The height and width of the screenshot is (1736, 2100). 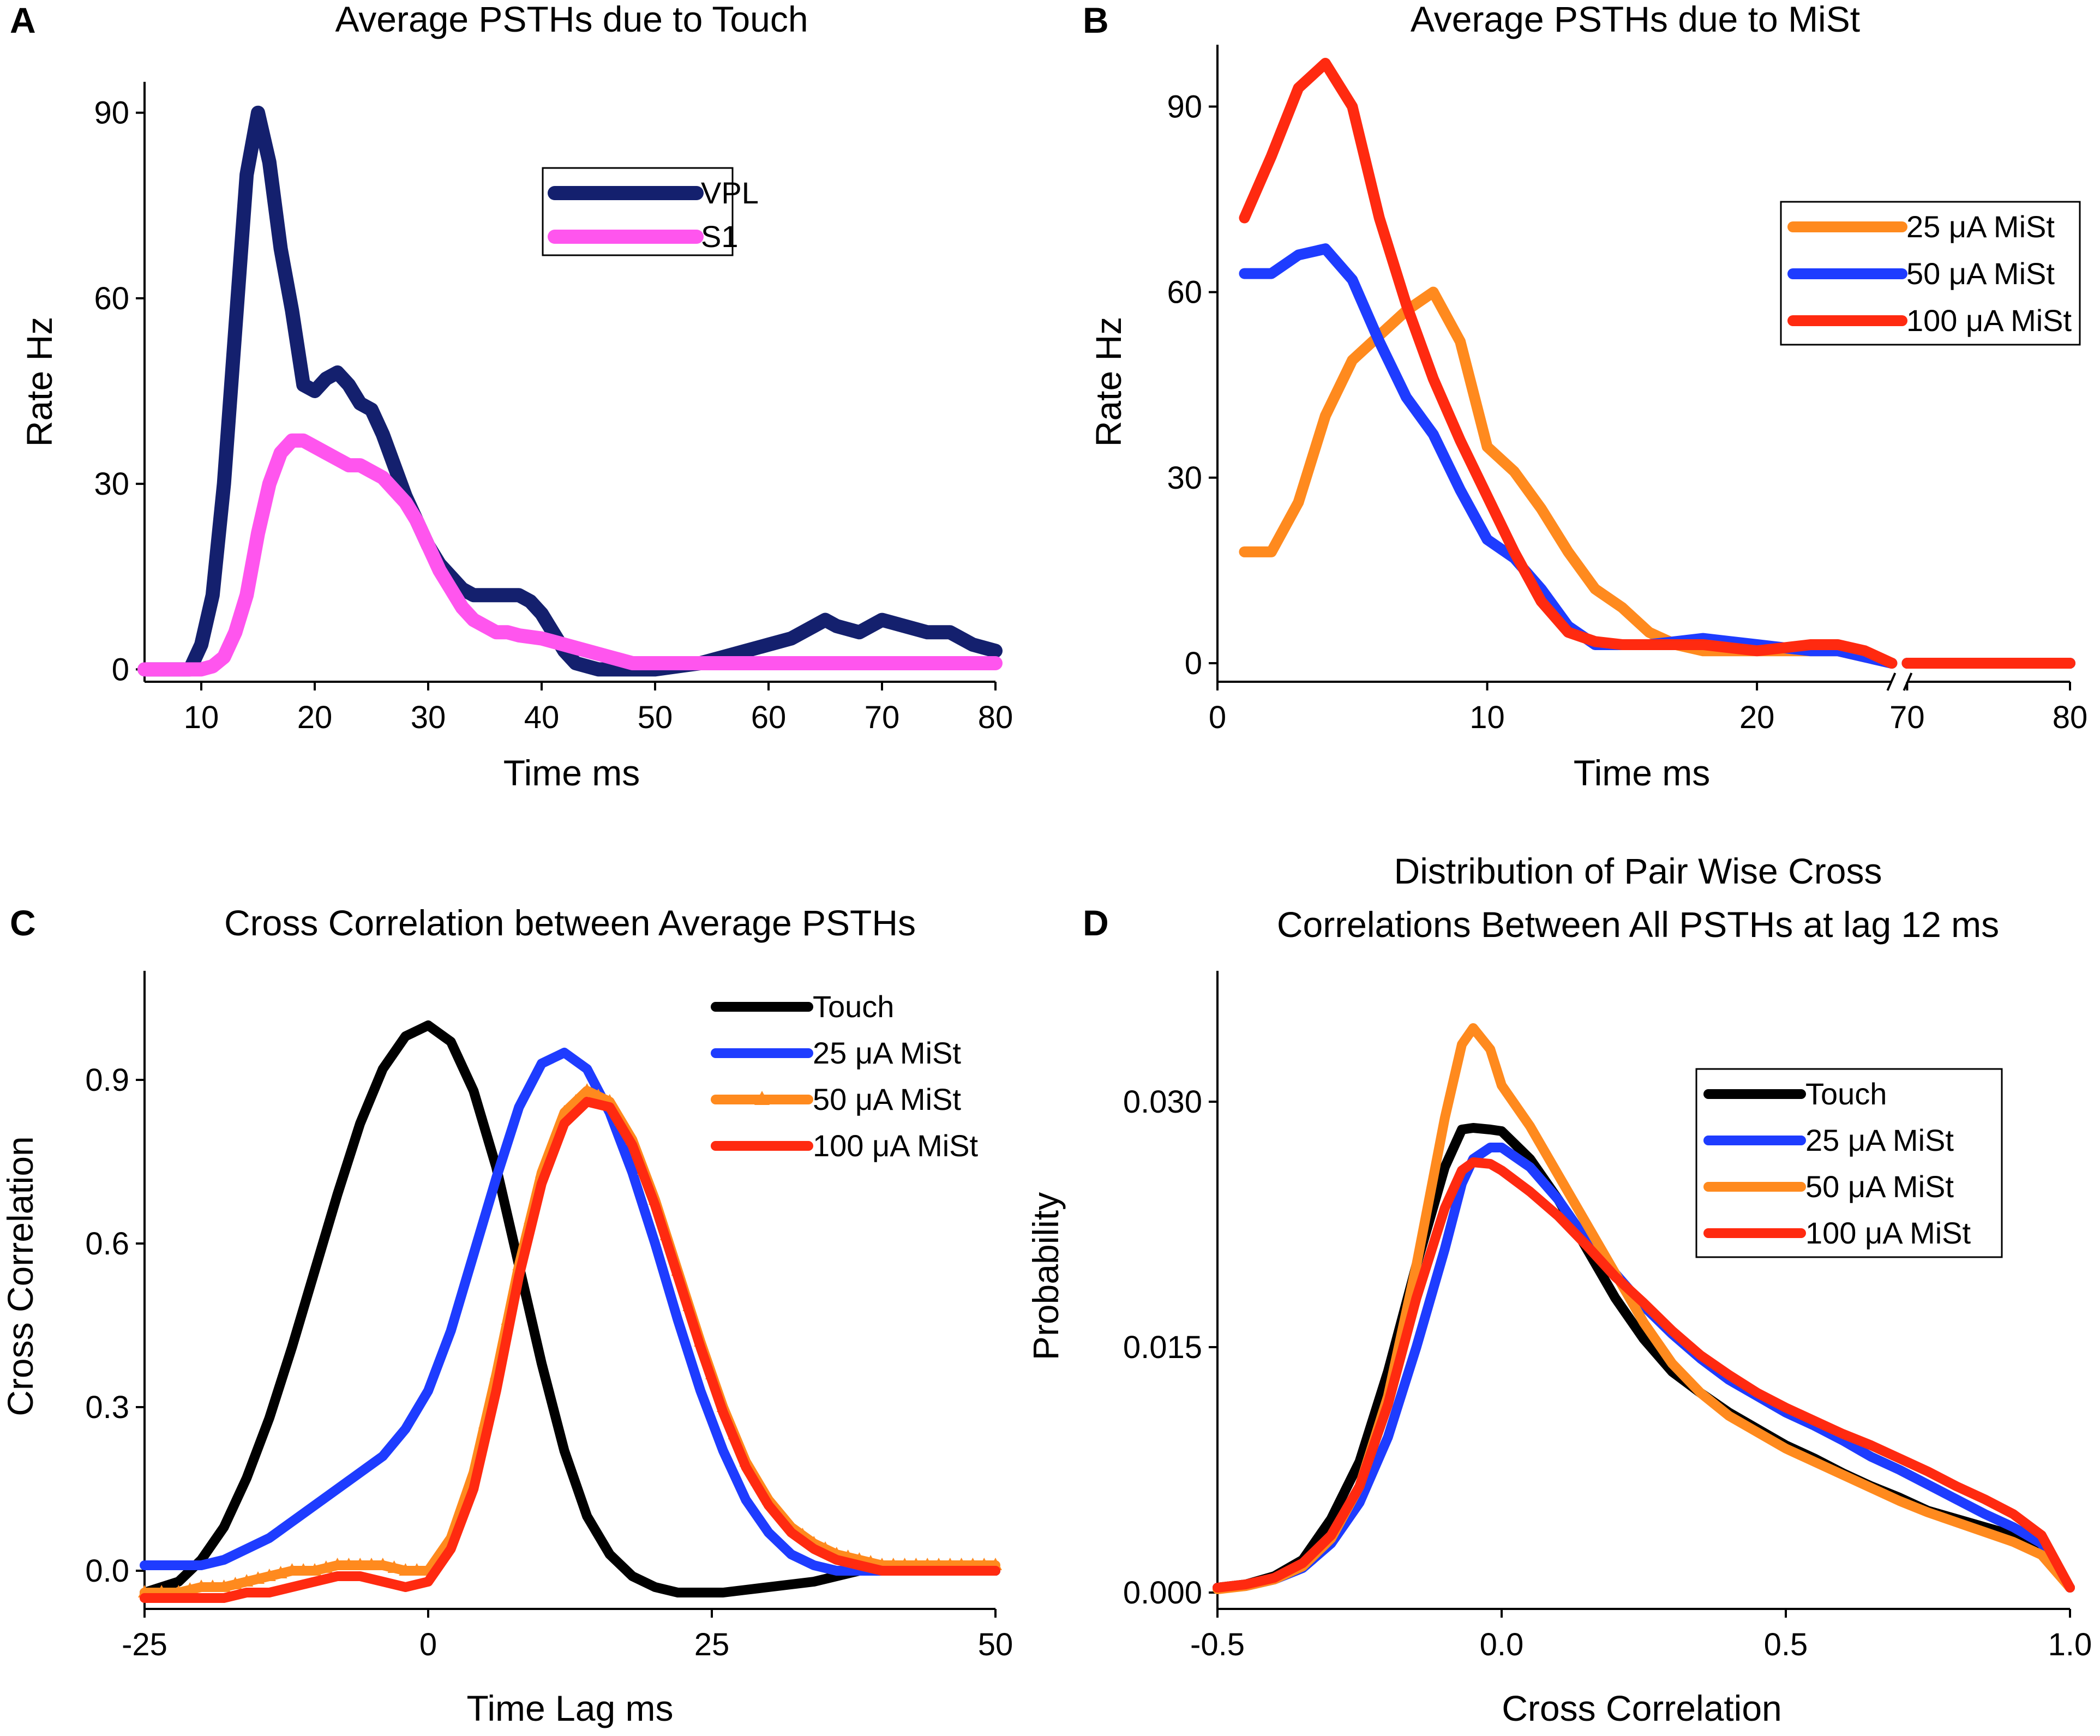 I want to click on panel-c-ylabel: Cross Correlation, so click(x=20, y=1276).